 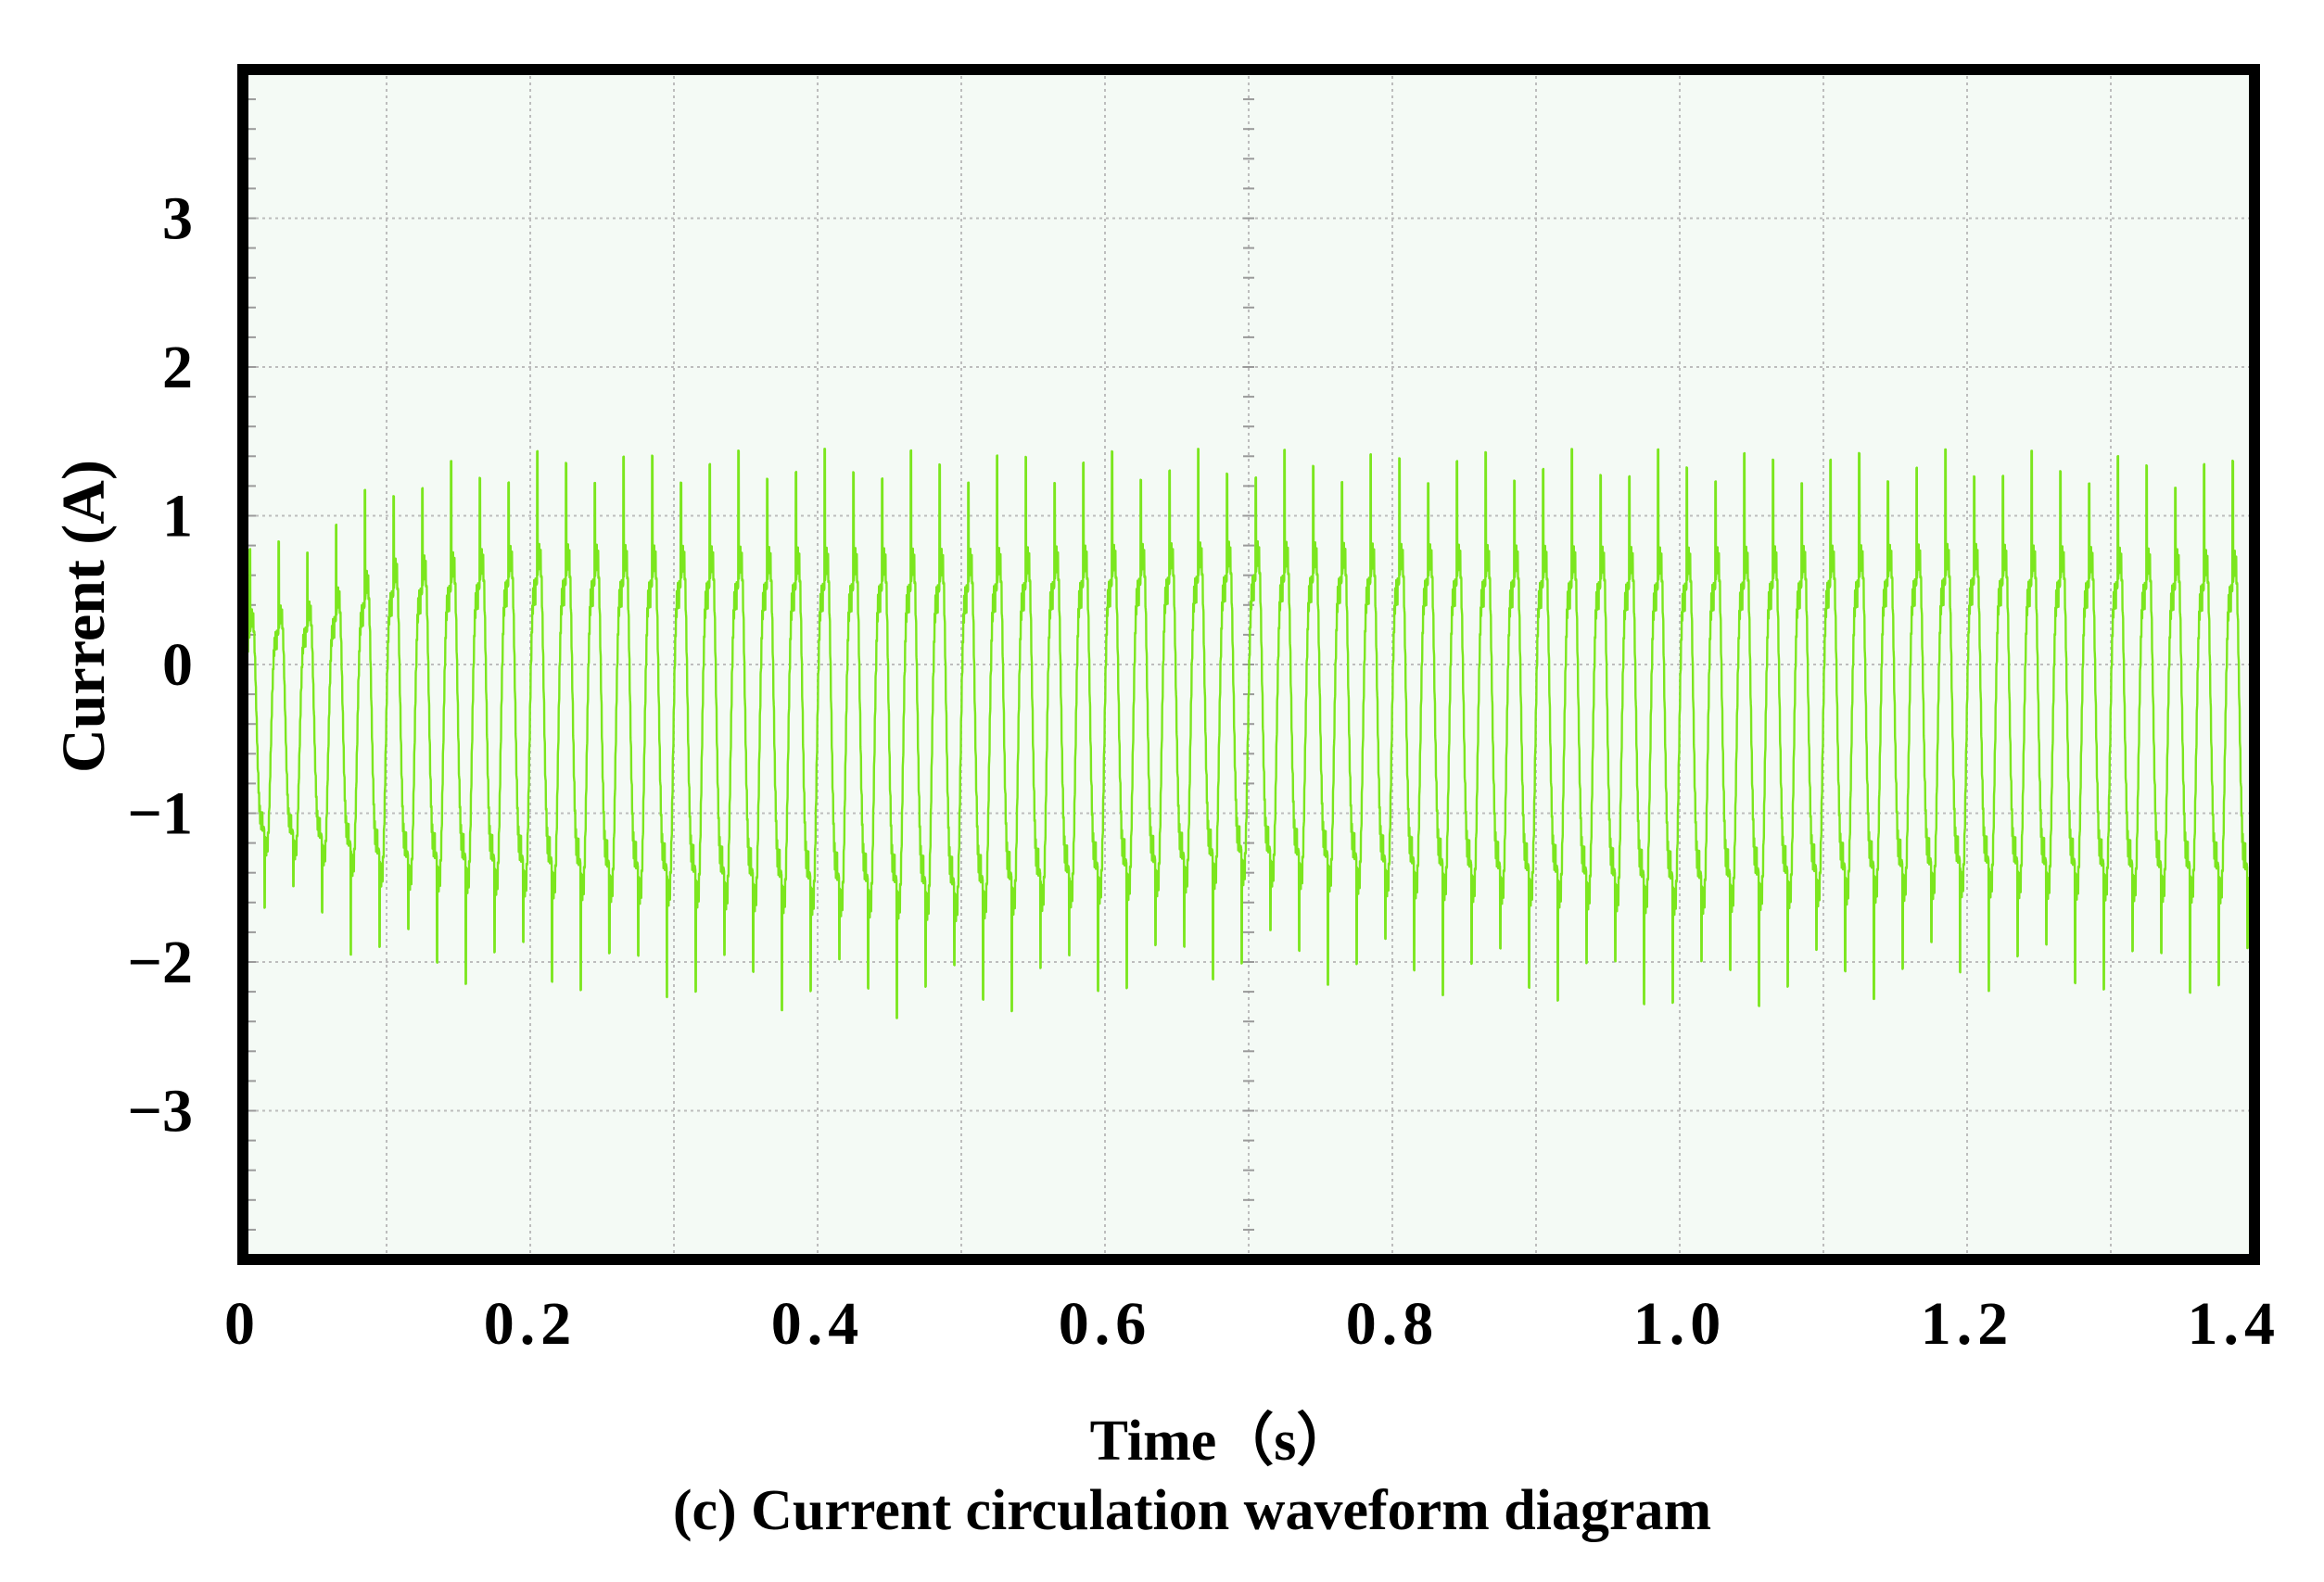 I want to click on chart-title: (c) Current circulation waveform diagram, so click(x=1192, y=1510).